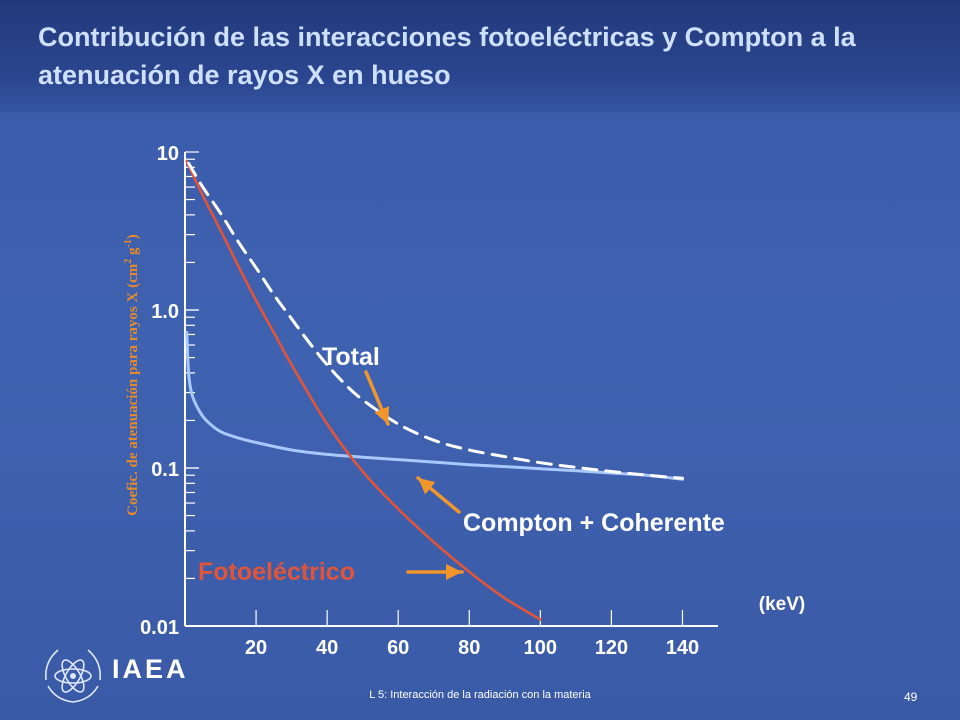 This screenshot has height=720, width=960. I want to click on y-axis-label-mid: g, so click(133, 253).